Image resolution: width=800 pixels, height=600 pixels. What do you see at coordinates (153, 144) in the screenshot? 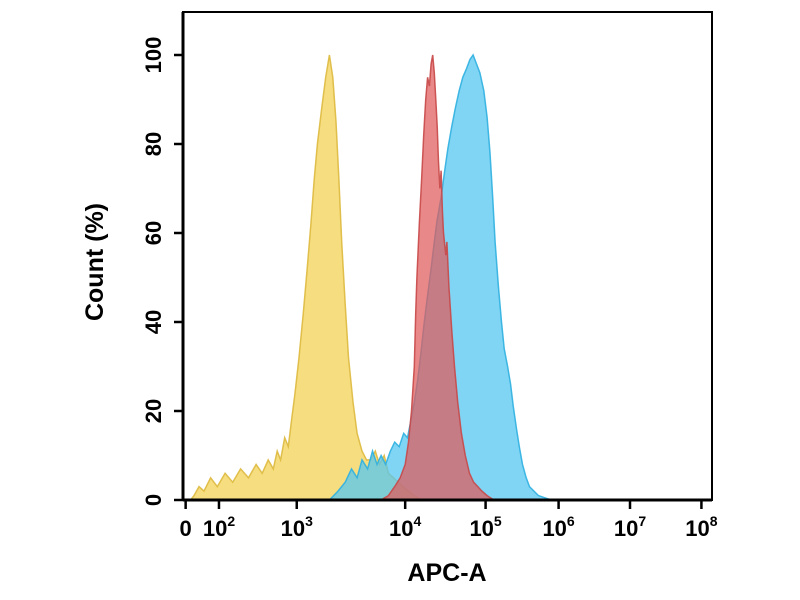
I see `y-tick-label-80: 80` at bounding box center [153, 144].